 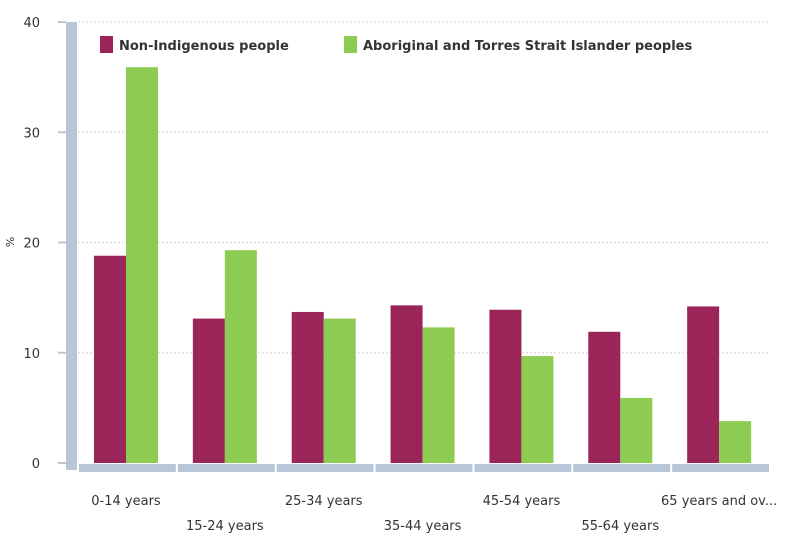 I want to click on category-label: 15-24 years, so click(x=225, y=526).